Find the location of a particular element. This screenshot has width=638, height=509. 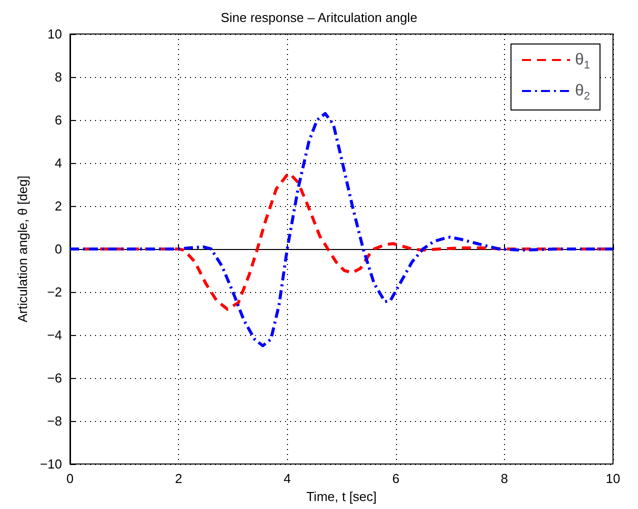

y-tick-label: −10 is located at coordinates (51, 464).